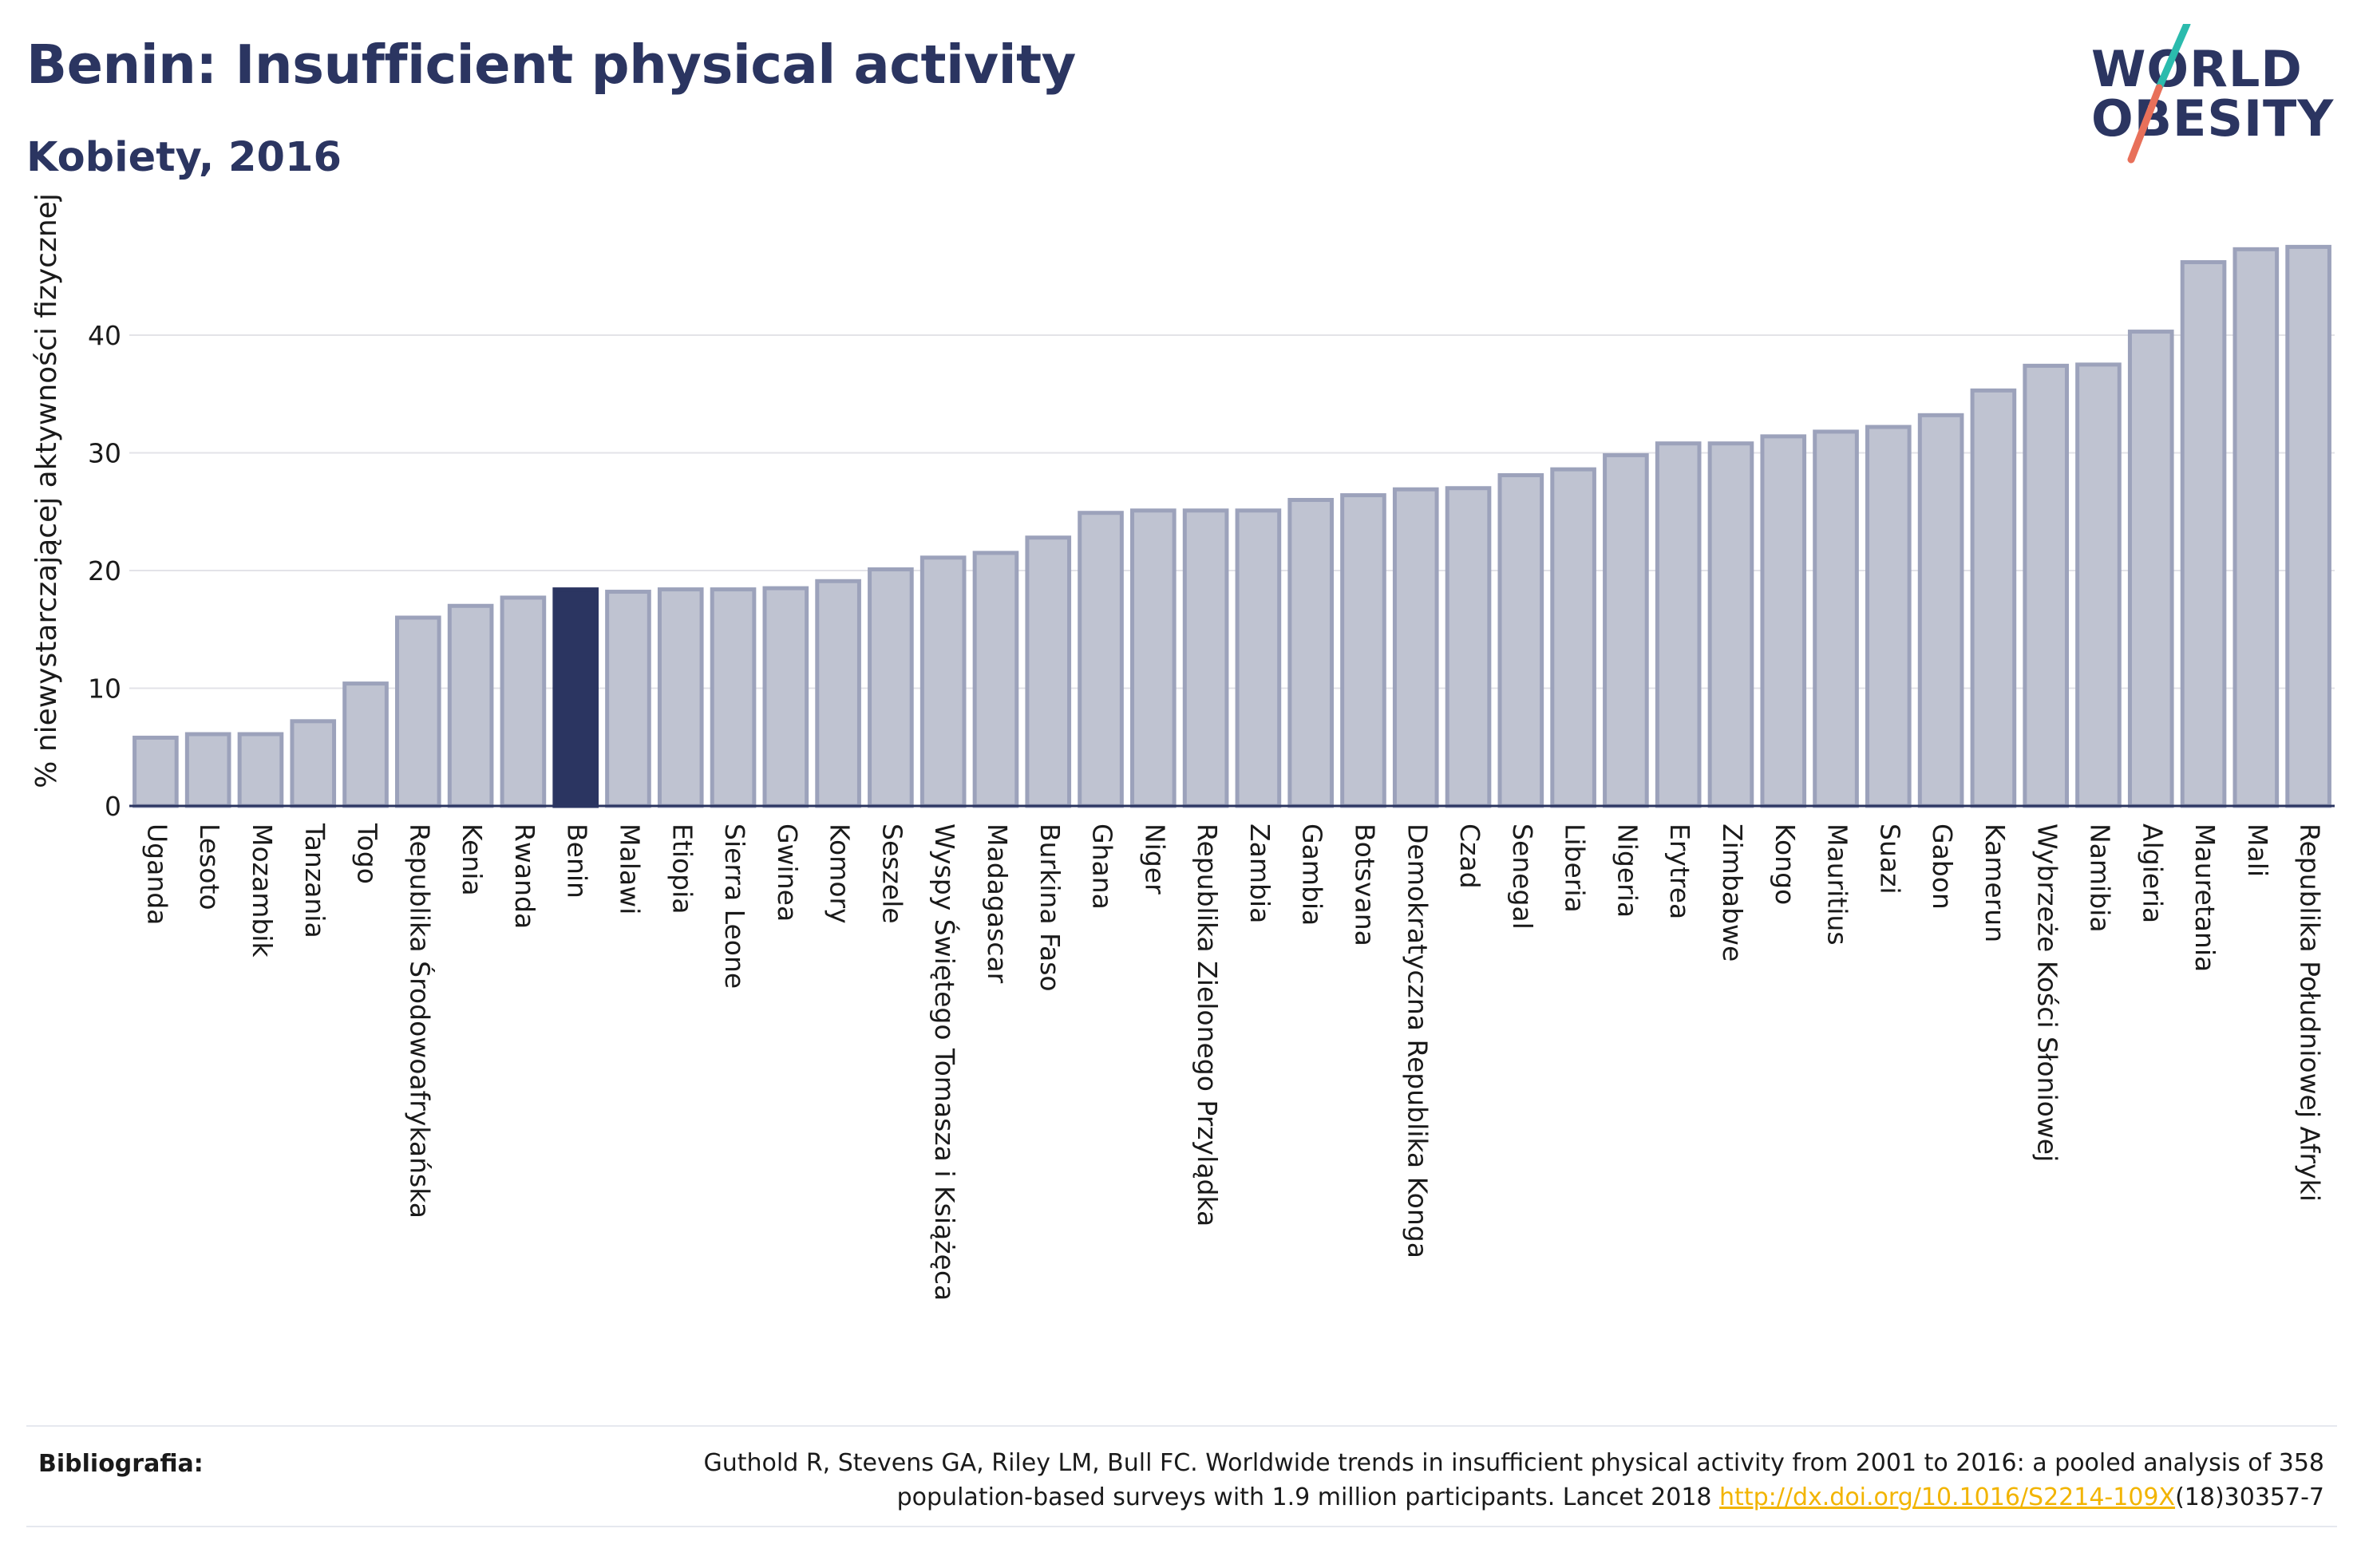 Image resolution: width=2361 pixels, height=1568 pixels. Describe the element at coordinates (1995, 882) in the screenshot. I see `x-tick-label: Kamerun` at that location.